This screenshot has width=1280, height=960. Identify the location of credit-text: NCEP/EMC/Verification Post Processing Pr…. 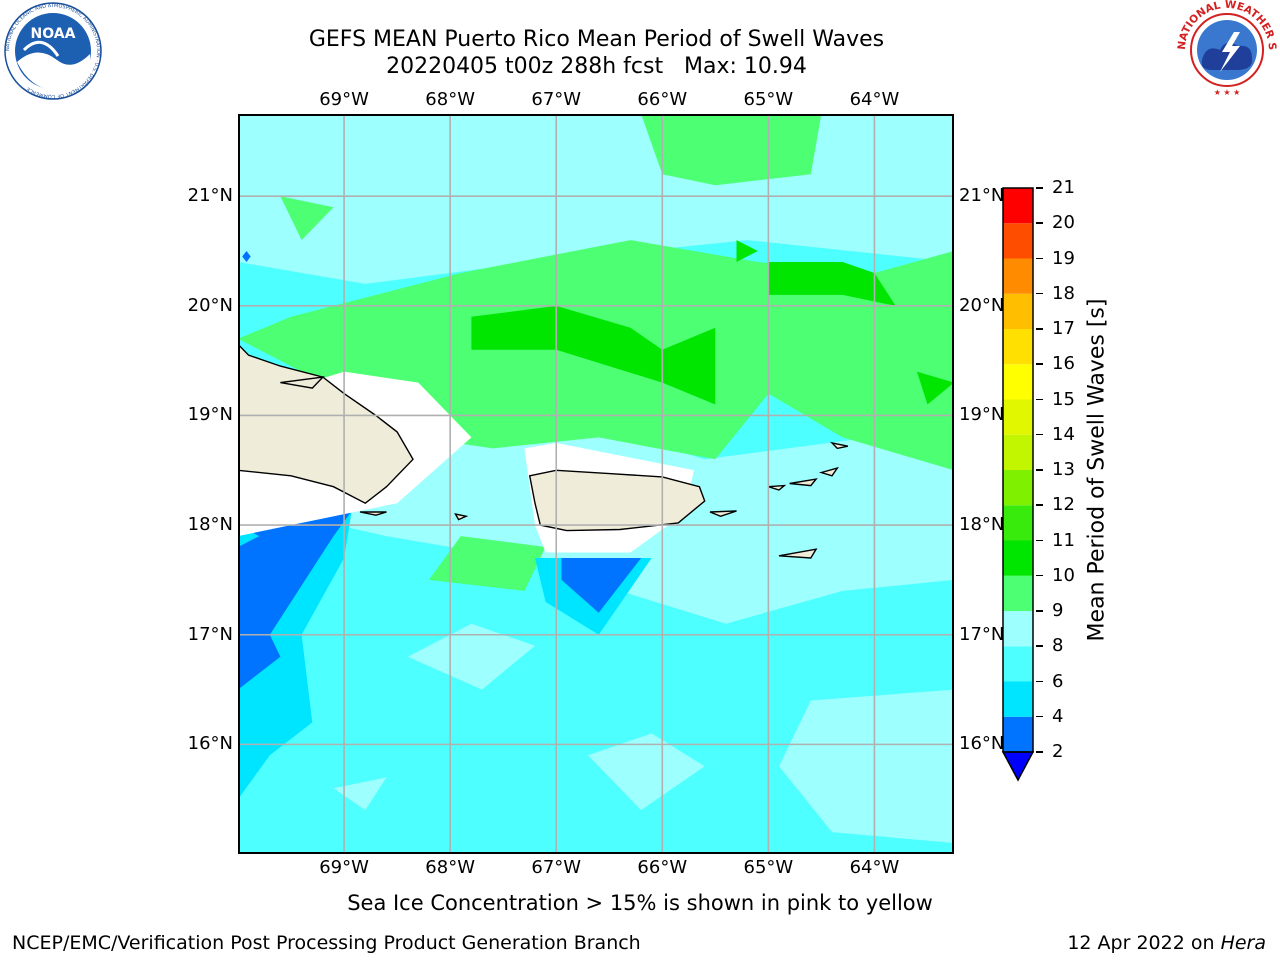
(326, 943).